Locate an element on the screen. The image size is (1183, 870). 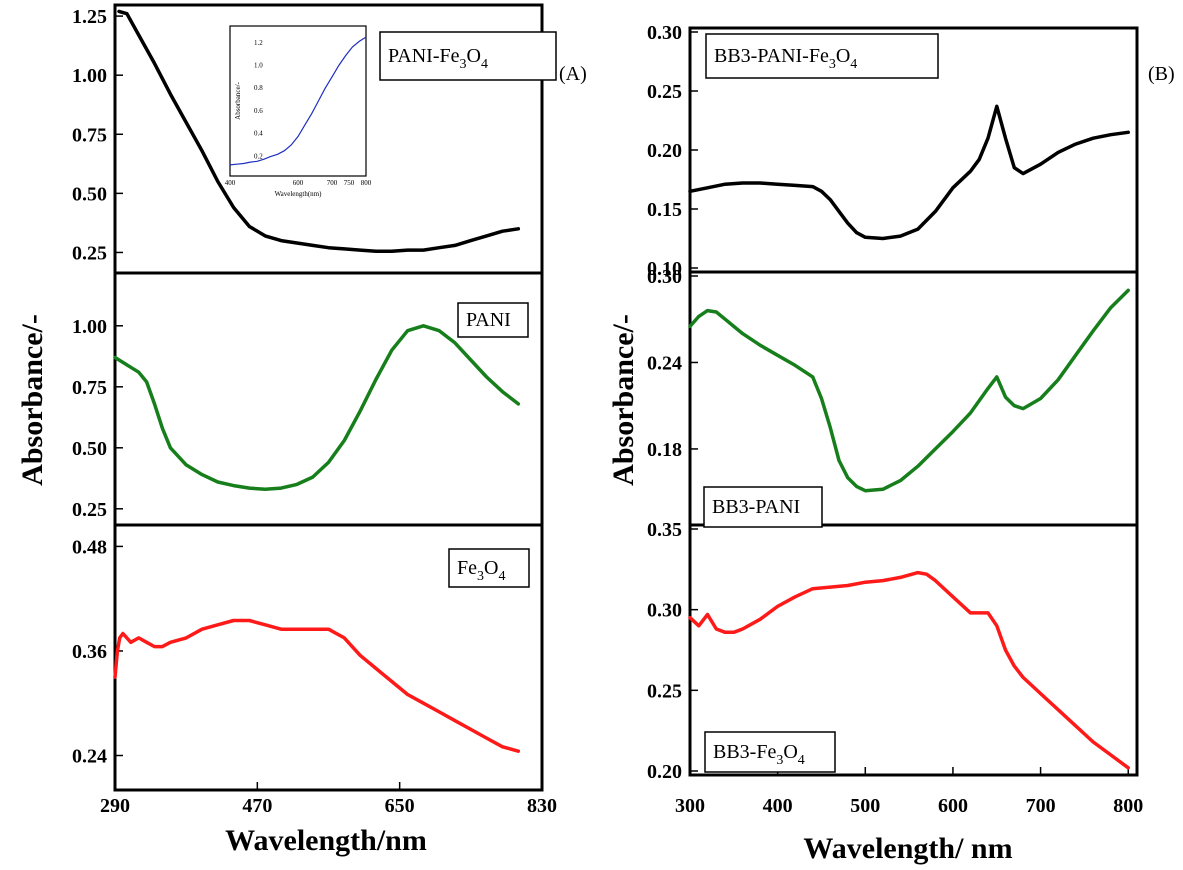
x-tick-label: 700 is located at coordinates (1041, 806).